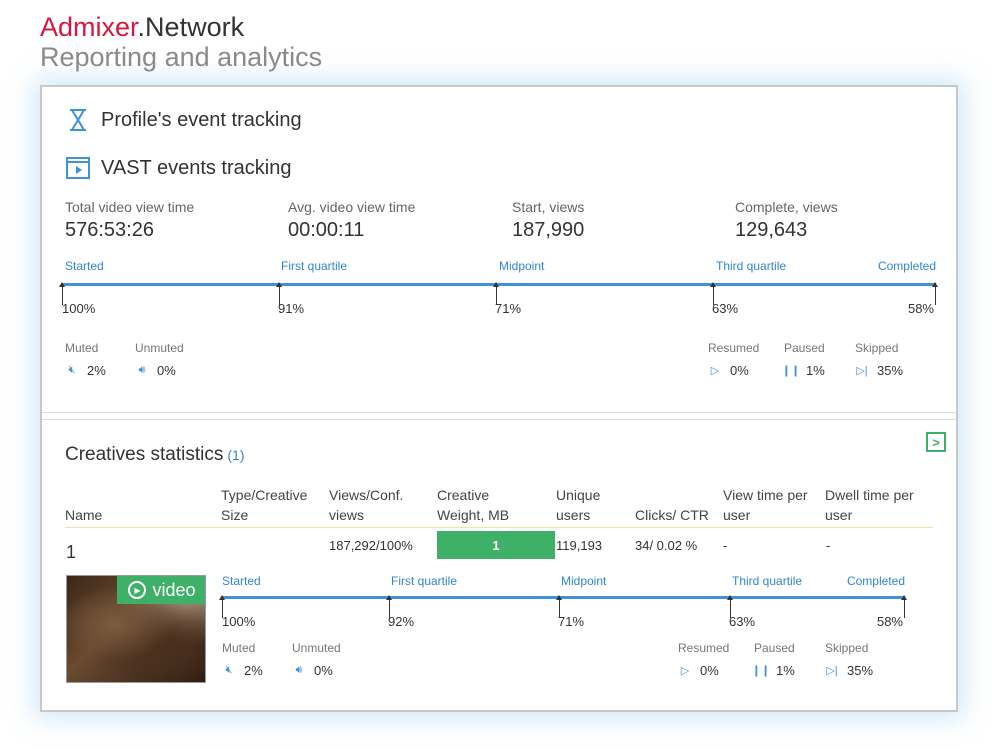 The width and height of the screenshot is (1000, 750). Describe the element at coordinates (879, 359) in the screenshot. I see `main-skipped-stat: Skipped ▷| 35%` at that location.